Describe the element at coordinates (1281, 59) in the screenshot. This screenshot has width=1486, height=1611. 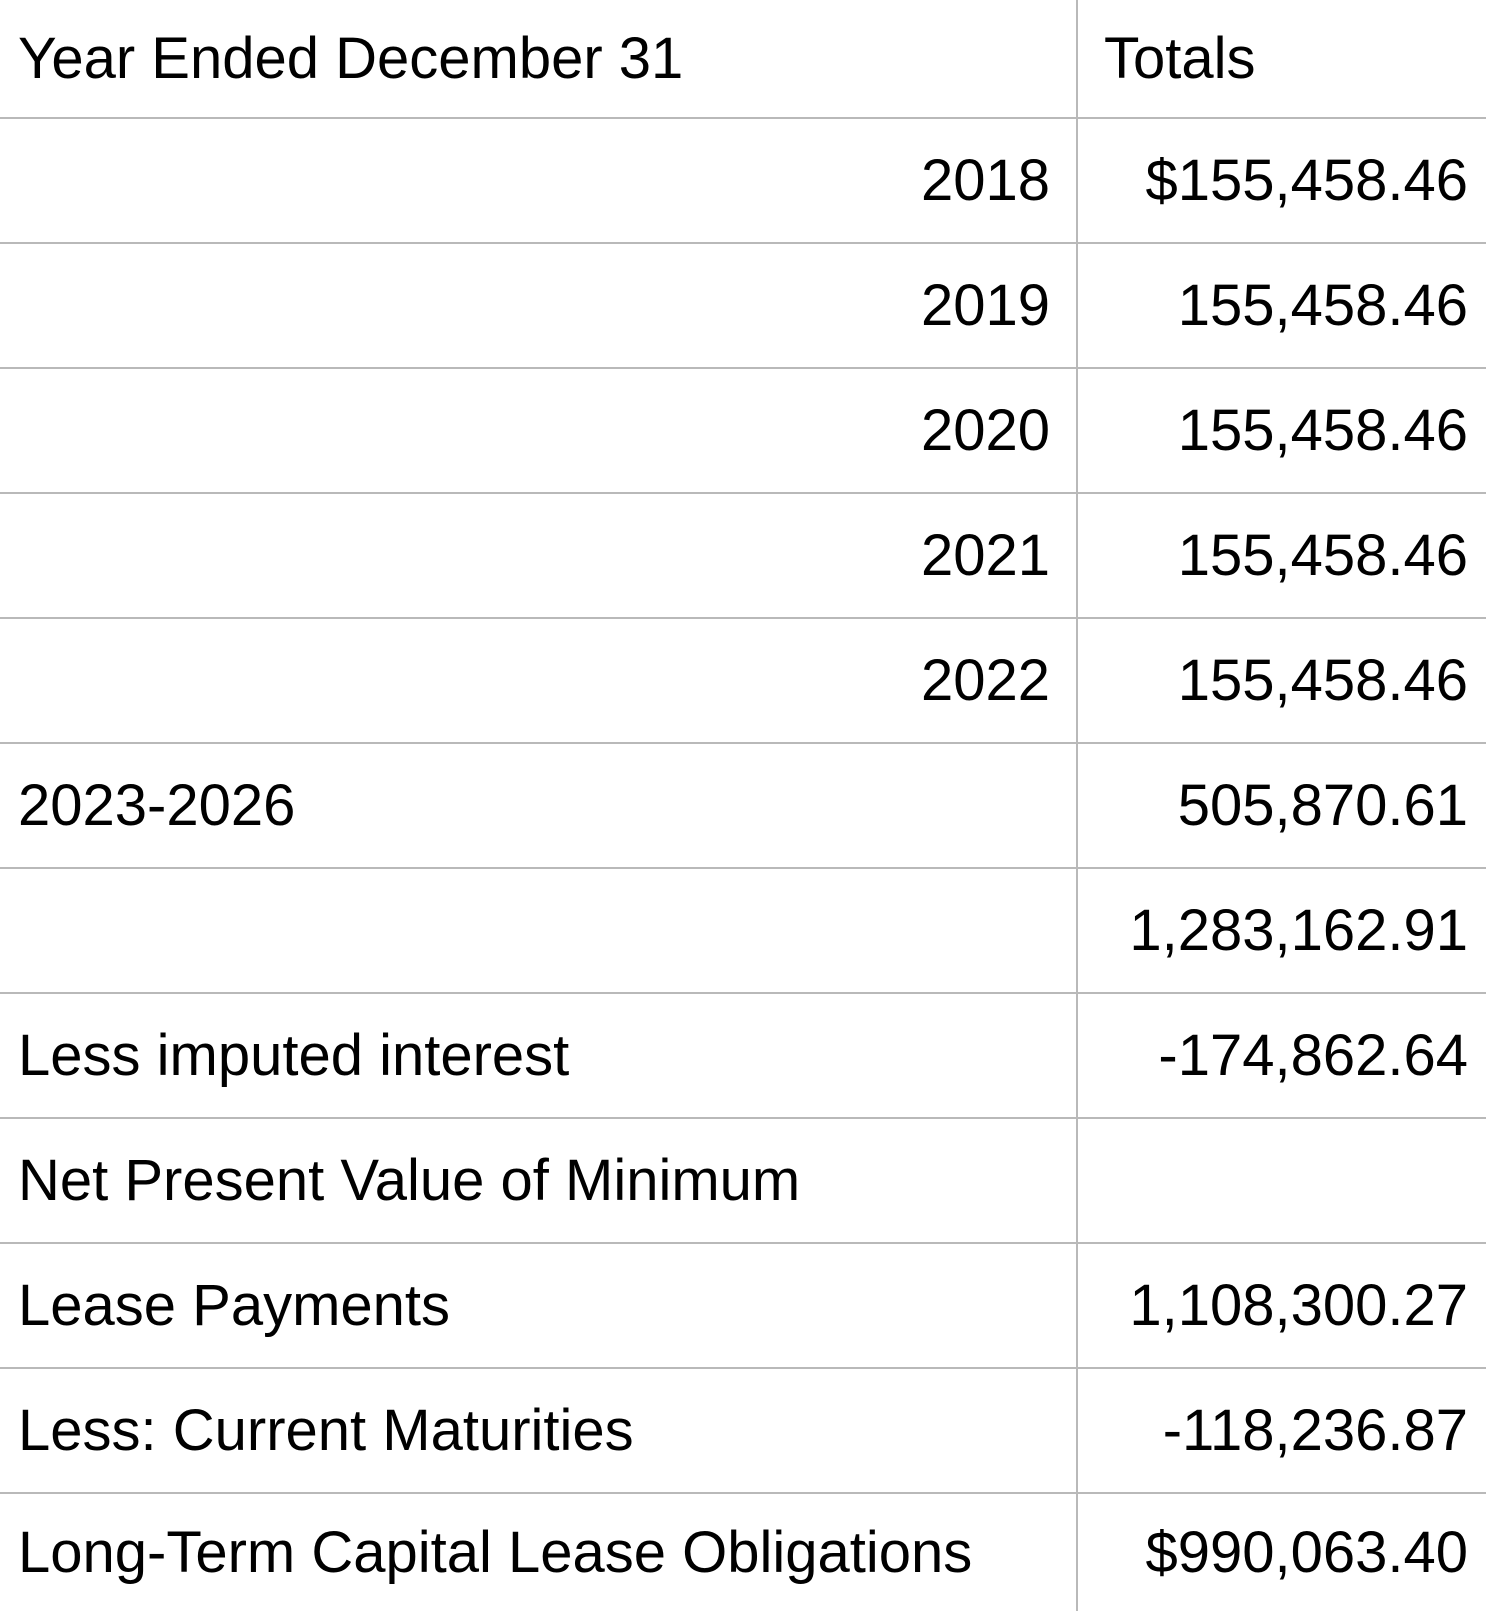
I see `header-totals: Totals` at that location.